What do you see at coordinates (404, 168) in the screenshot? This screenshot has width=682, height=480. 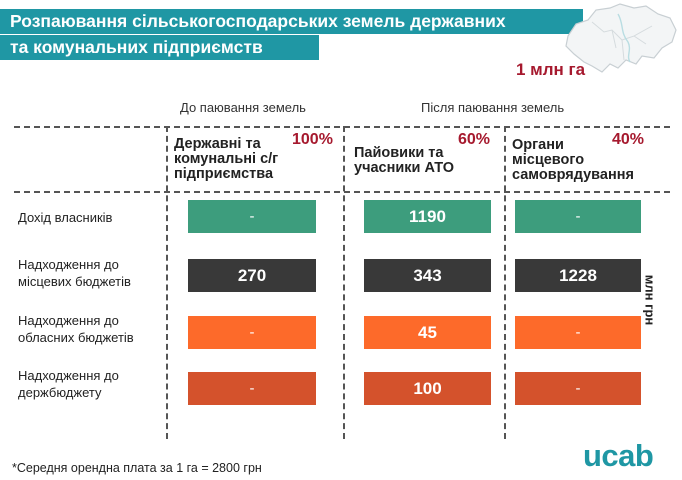 I see `column-title-line: учасники АТО` at bounding box center [404, 168].